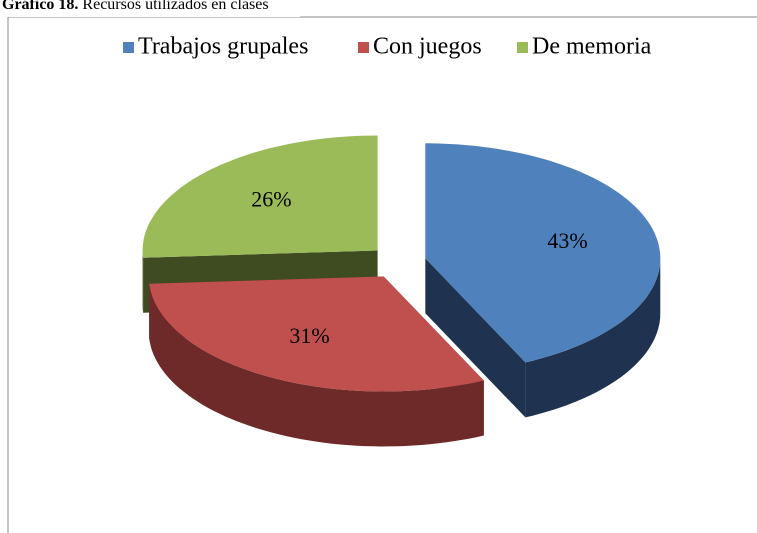  What do you see at coordinates (592, 47) in the screenshot?
I see `legend-label: De memoria` at bounding box center [592, 47].